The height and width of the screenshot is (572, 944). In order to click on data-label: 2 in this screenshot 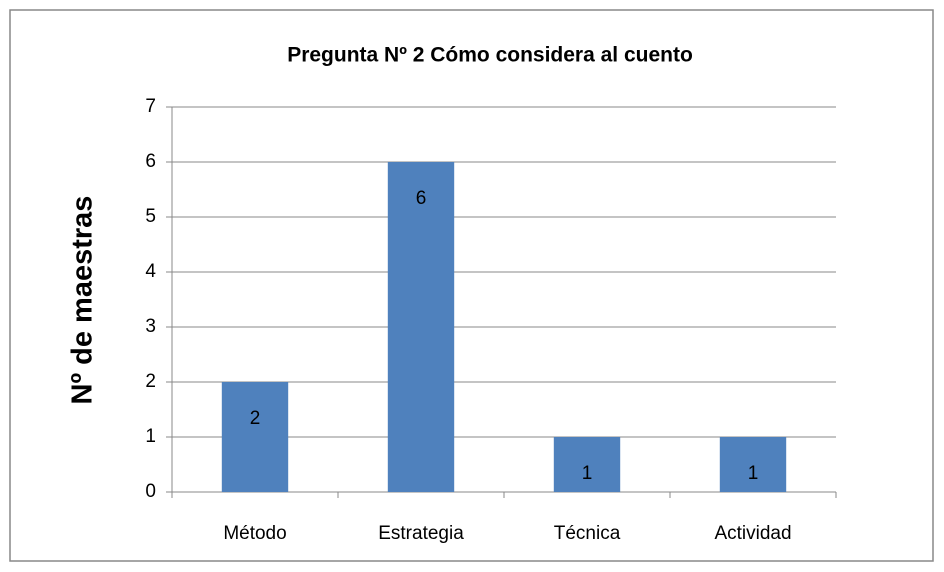, I will do `click(255, 418)`.